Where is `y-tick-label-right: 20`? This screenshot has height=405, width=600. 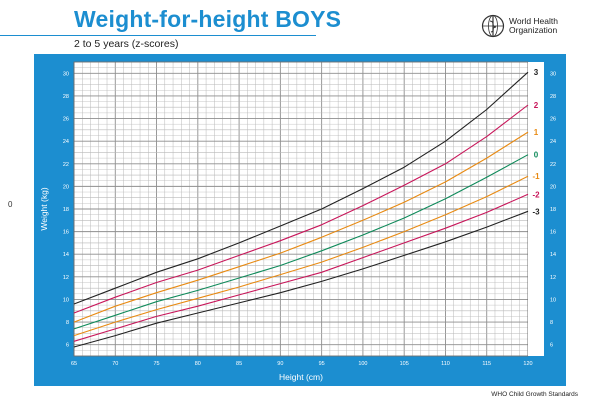
y-tick-label-right: 20 is located at coordinates (553, 187).